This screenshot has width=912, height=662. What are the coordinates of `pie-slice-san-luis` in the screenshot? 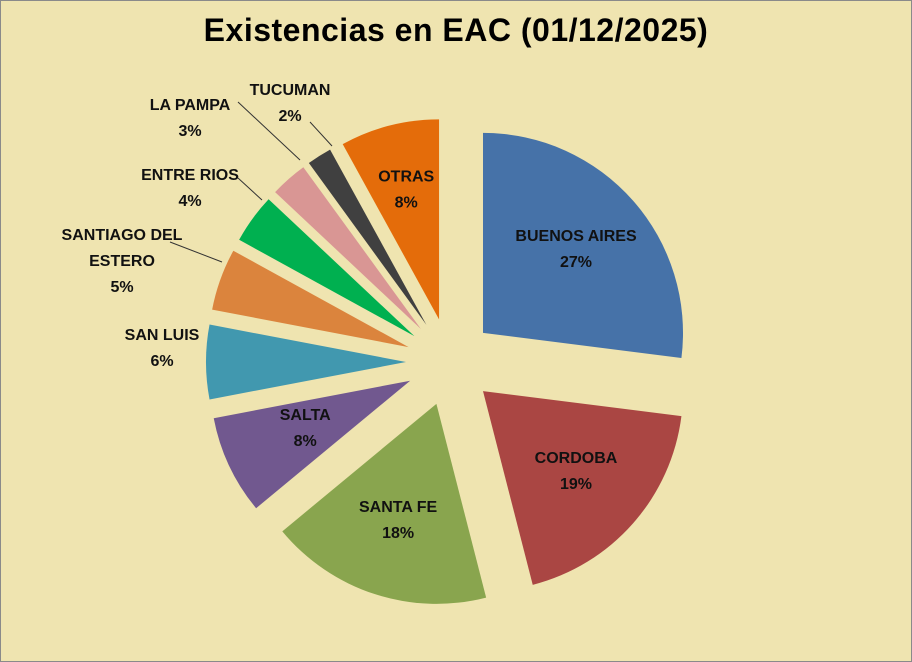 It's located at (306, 362).